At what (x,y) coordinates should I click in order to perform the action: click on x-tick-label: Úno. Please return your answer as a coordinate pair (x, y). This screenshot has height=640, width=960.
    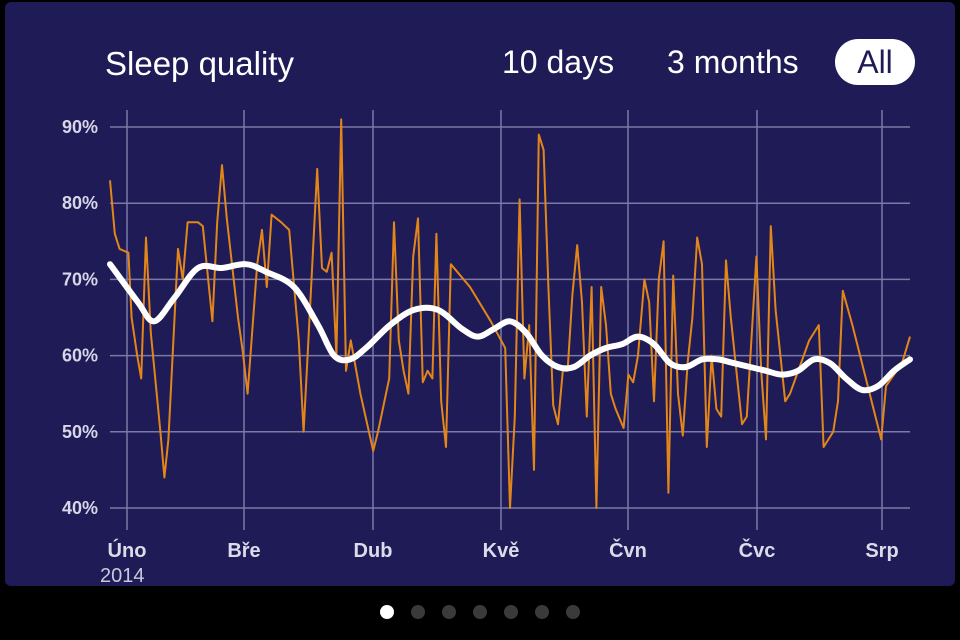
    Looking at the image, I should click on (127, 550).